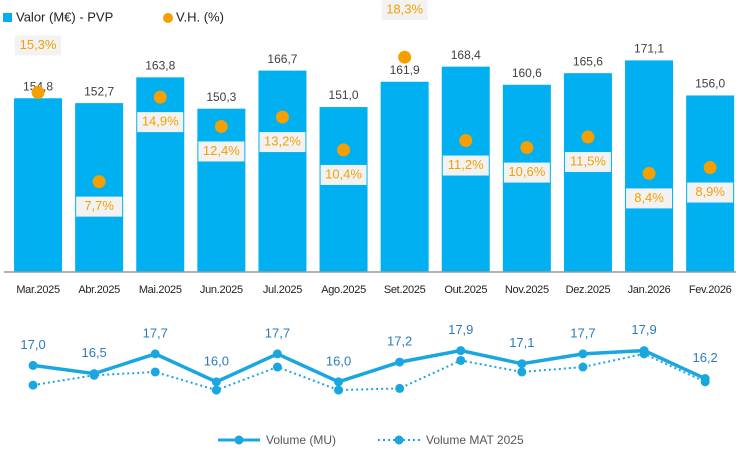  I want to click on value-label: 171,1, so click(649, 49).